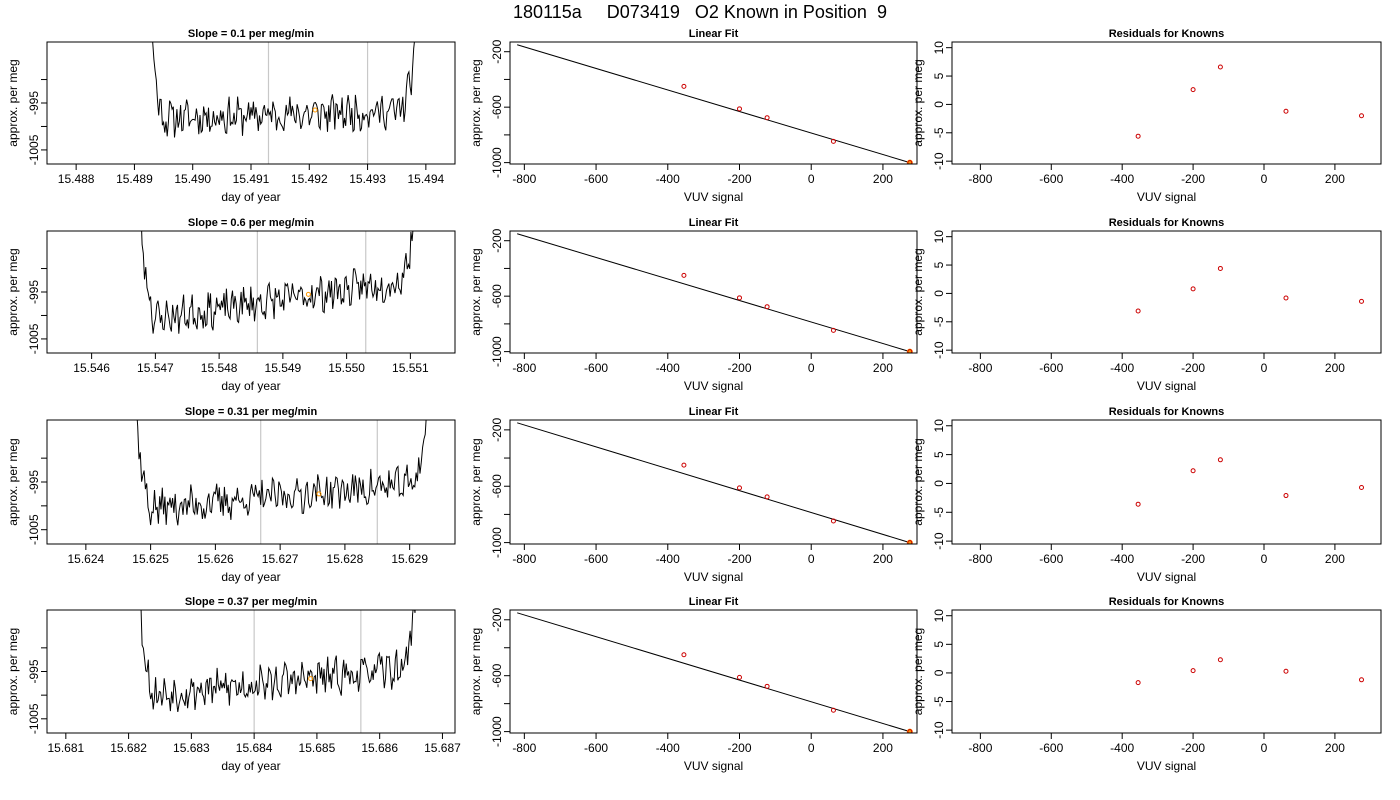 The image size is (1400, 800). What do you see at coordinates (714, 223) in the screenshot?
I see `panel-title: Linear Fit` at bounding box center [714, 223].